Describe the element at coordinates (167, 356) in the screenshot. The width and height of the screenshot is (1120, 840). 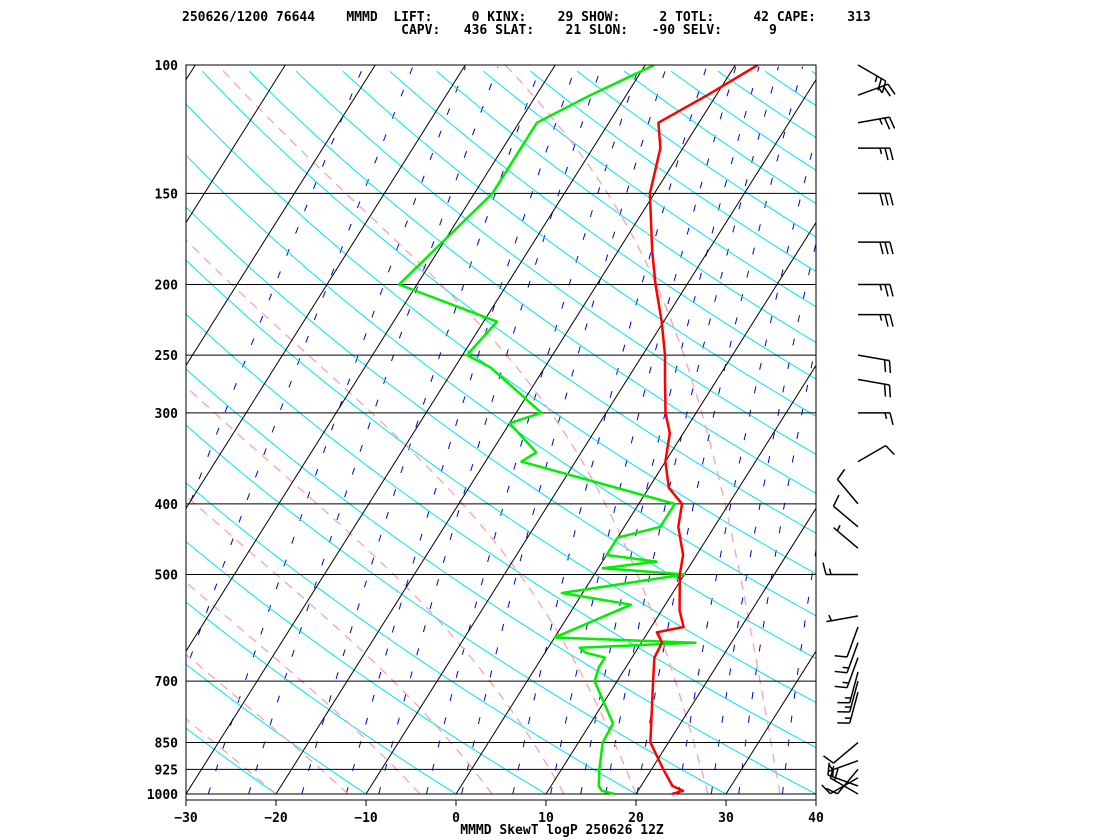
I see `pressure-label-250: 250` at that location.